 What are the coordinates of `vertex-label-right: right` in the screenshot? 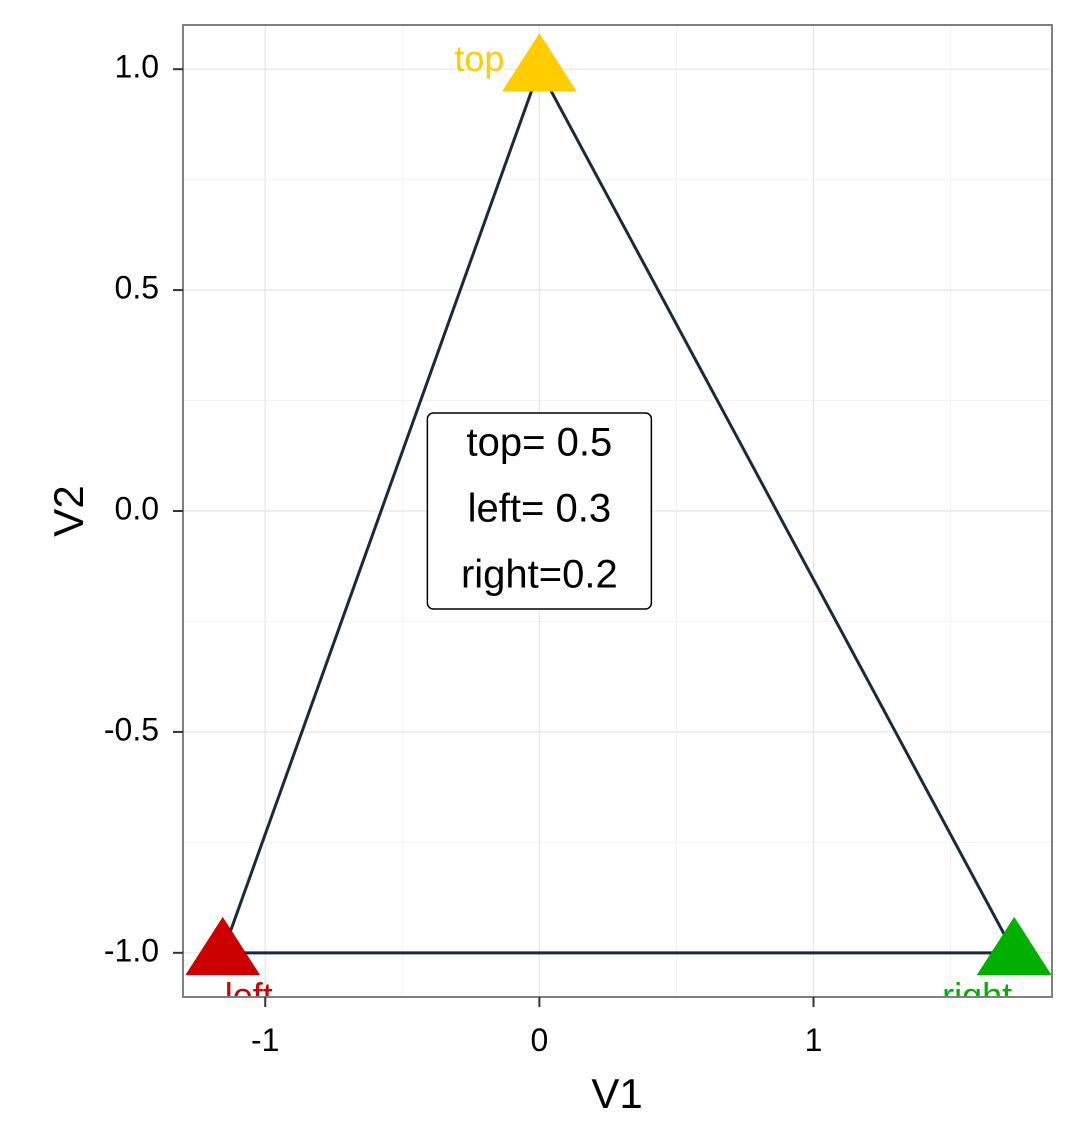 It's located at (977, 995).